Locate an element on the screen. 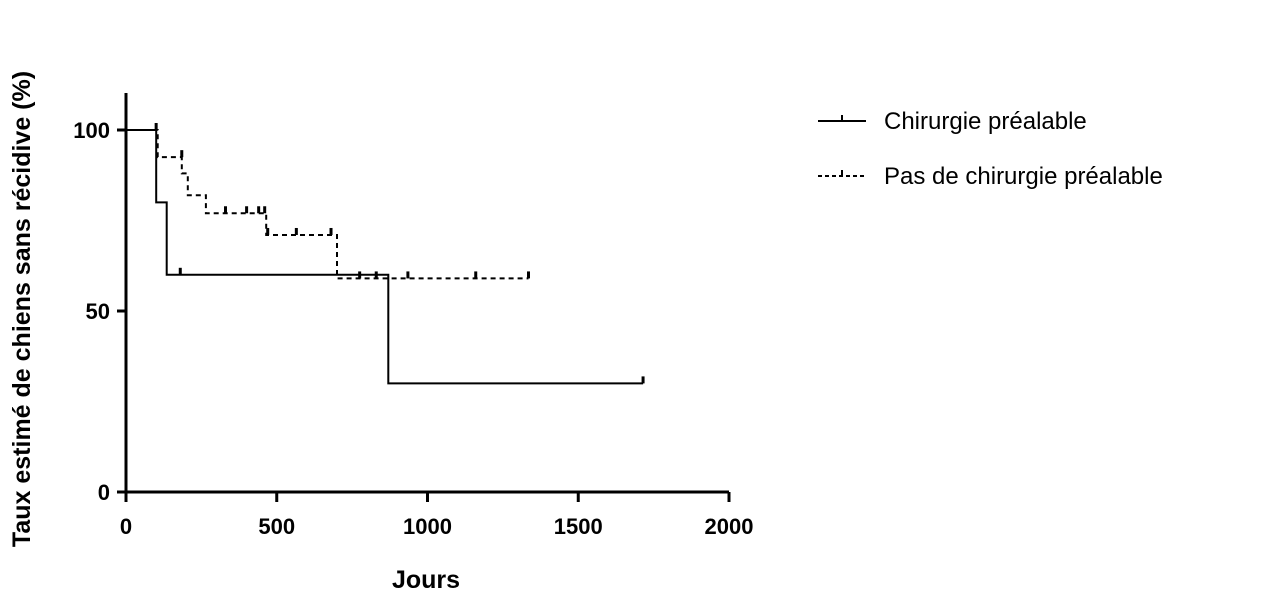  y-tick-label: 50 is located at coordinates (98, 311).